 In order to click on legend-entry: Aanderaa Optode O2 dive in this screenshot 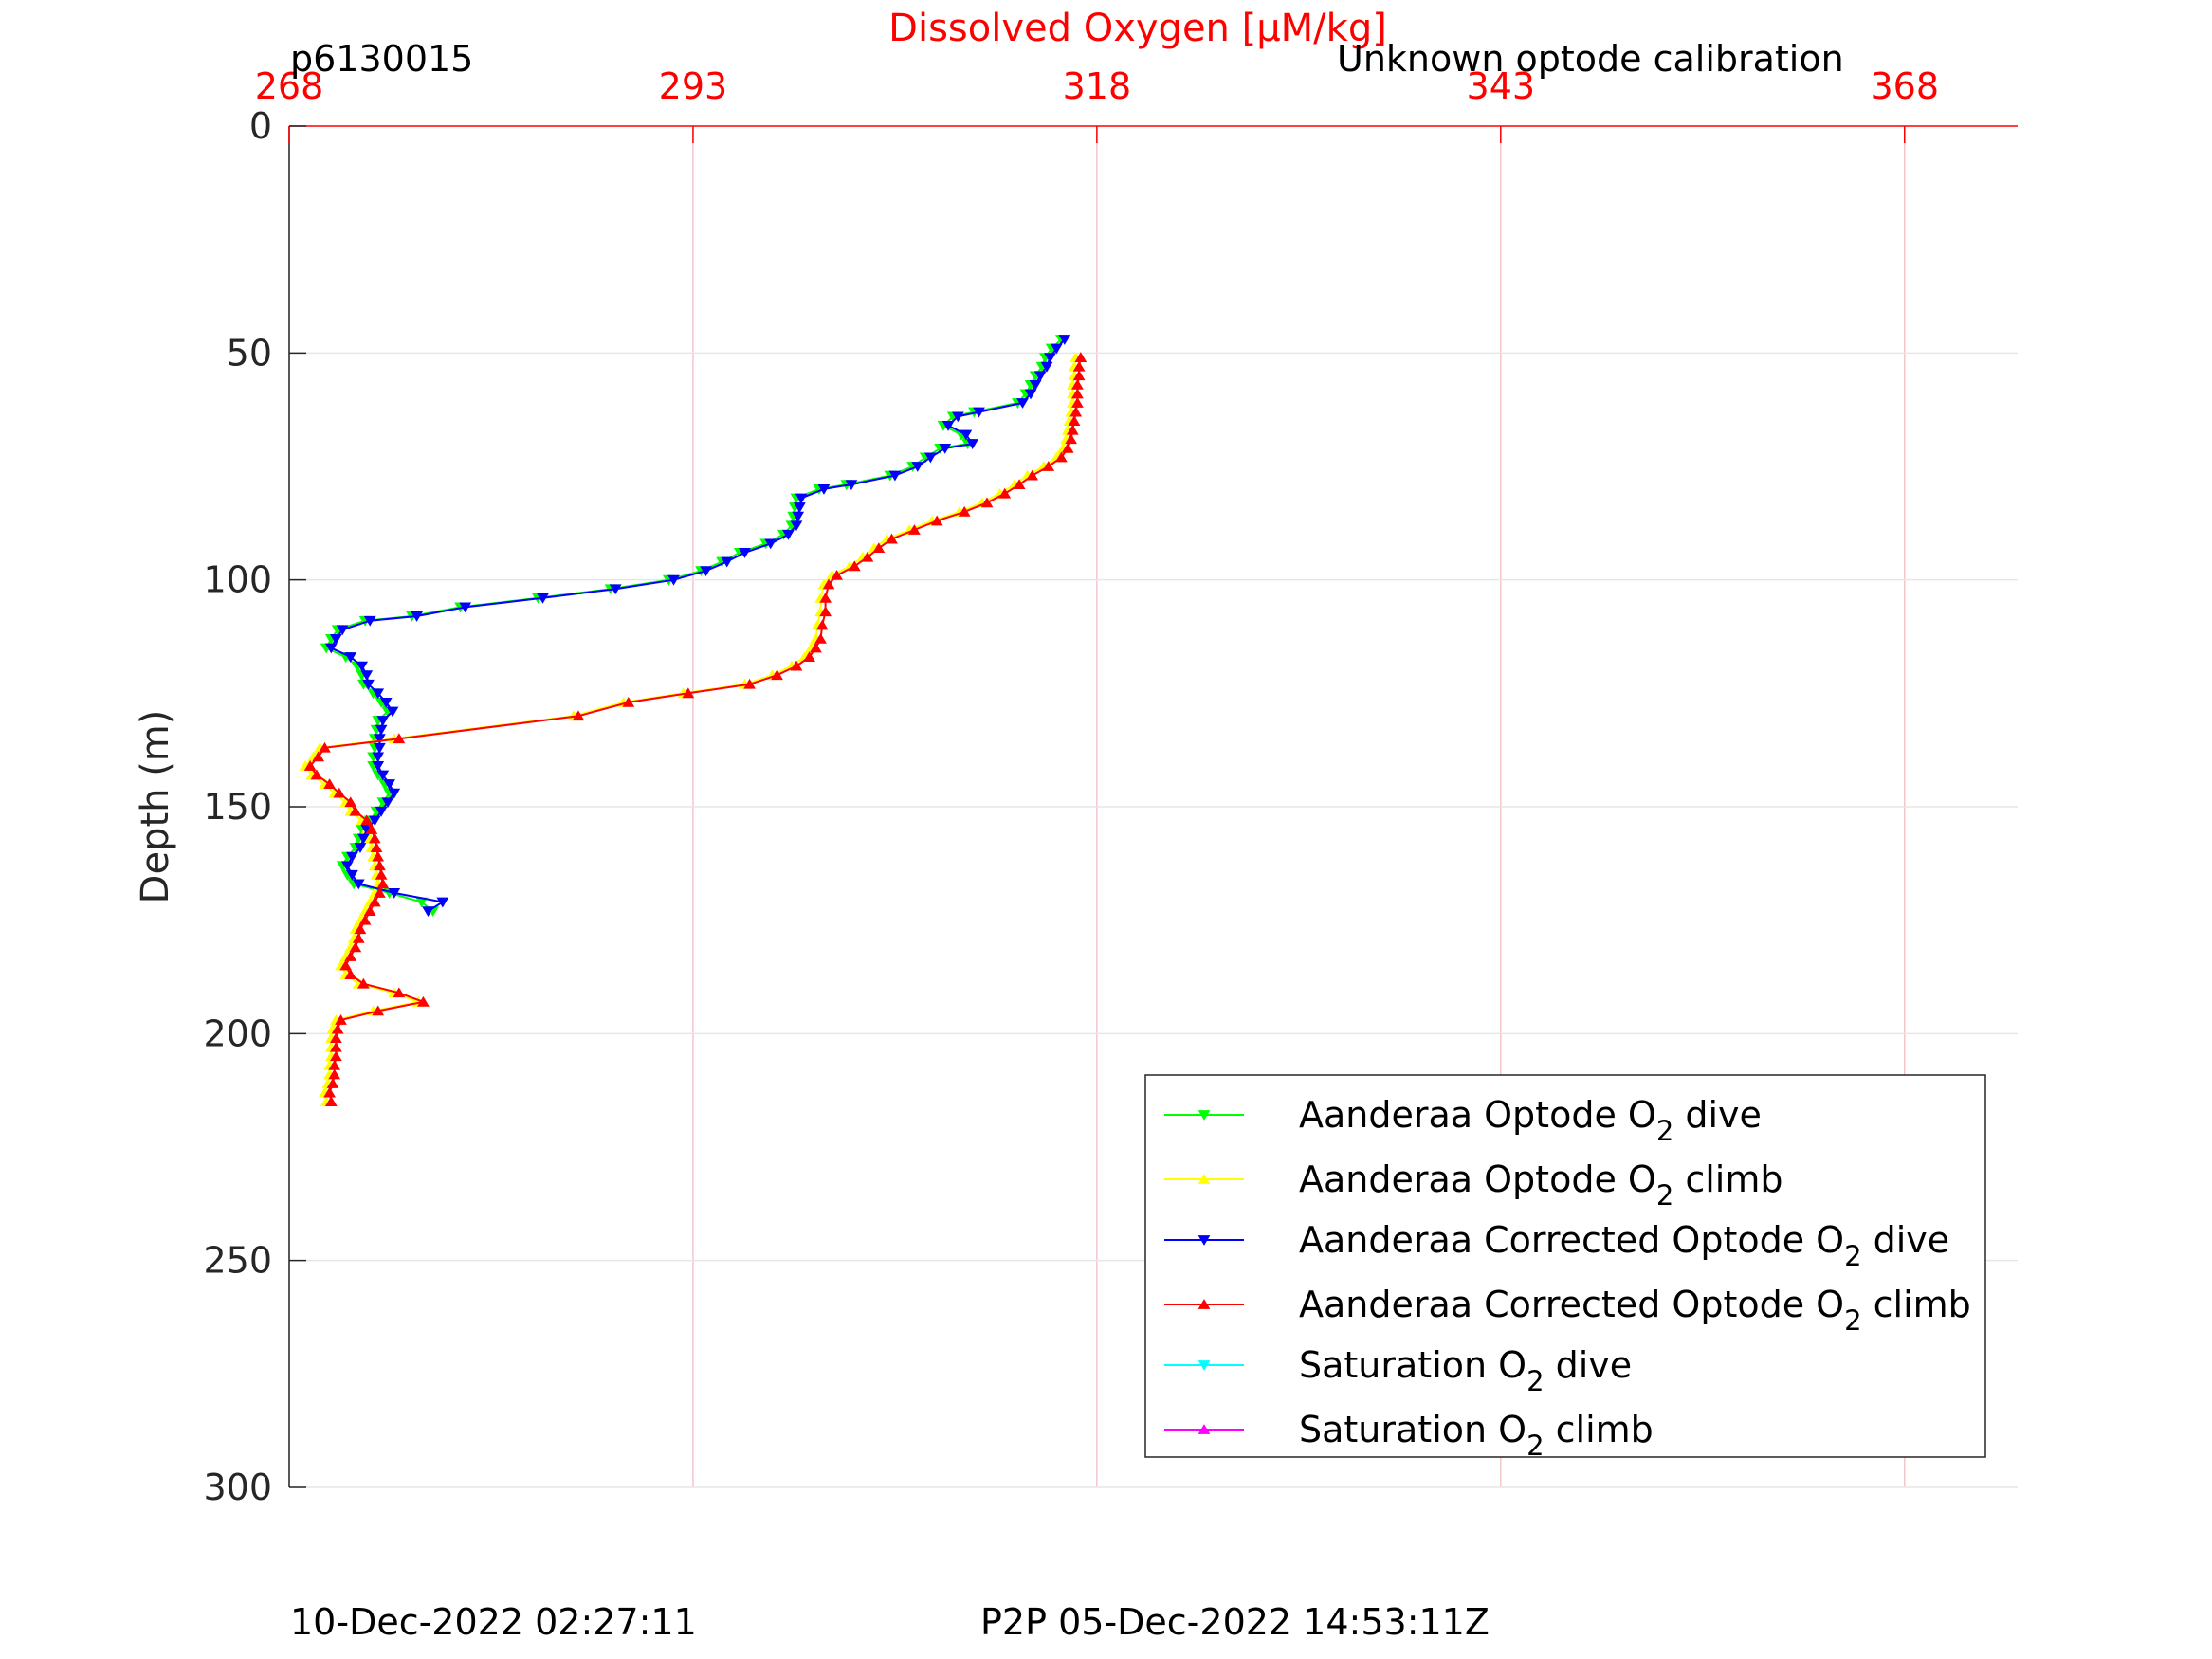, I will do `click(1463, 1120)`.